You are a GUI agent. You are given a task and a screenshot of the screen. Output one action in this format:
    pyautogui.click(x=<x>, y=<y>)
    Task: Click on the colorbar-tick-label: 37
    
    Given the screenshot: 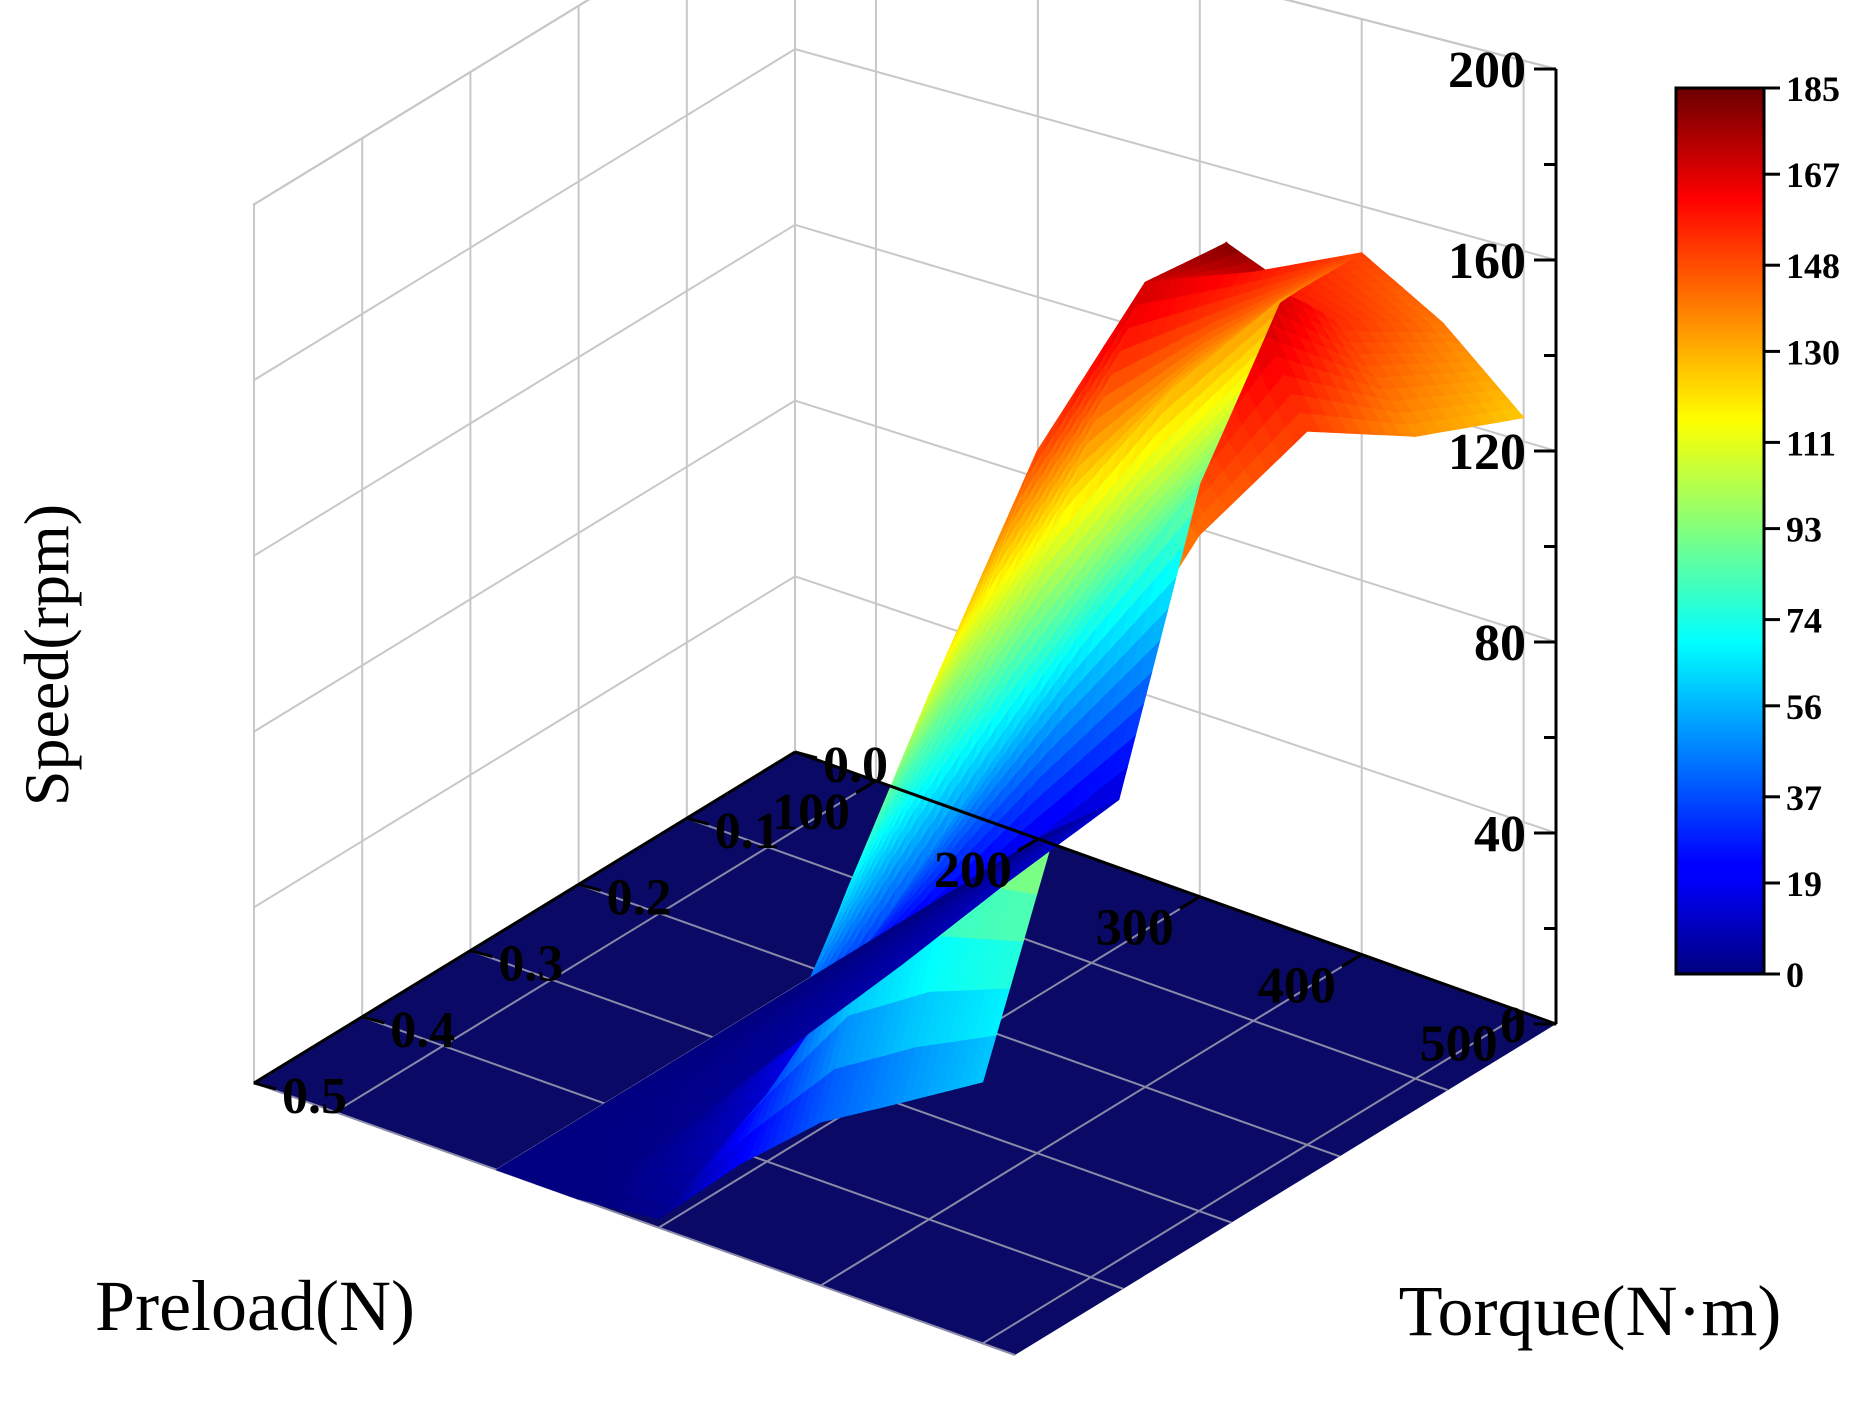 What is the action you would take?
    pyautogui.click(x=1804, y=798)
    